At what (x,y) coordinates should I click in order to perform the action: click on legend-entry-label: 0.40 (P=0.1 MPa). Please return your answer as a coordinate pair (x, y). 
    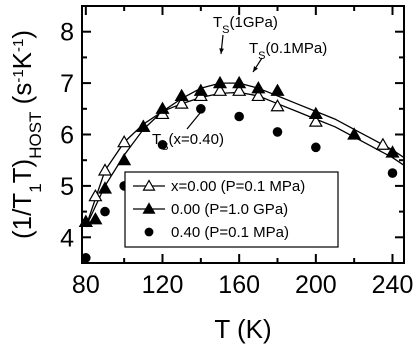
    Looking at the image, I should click on (230, 232).